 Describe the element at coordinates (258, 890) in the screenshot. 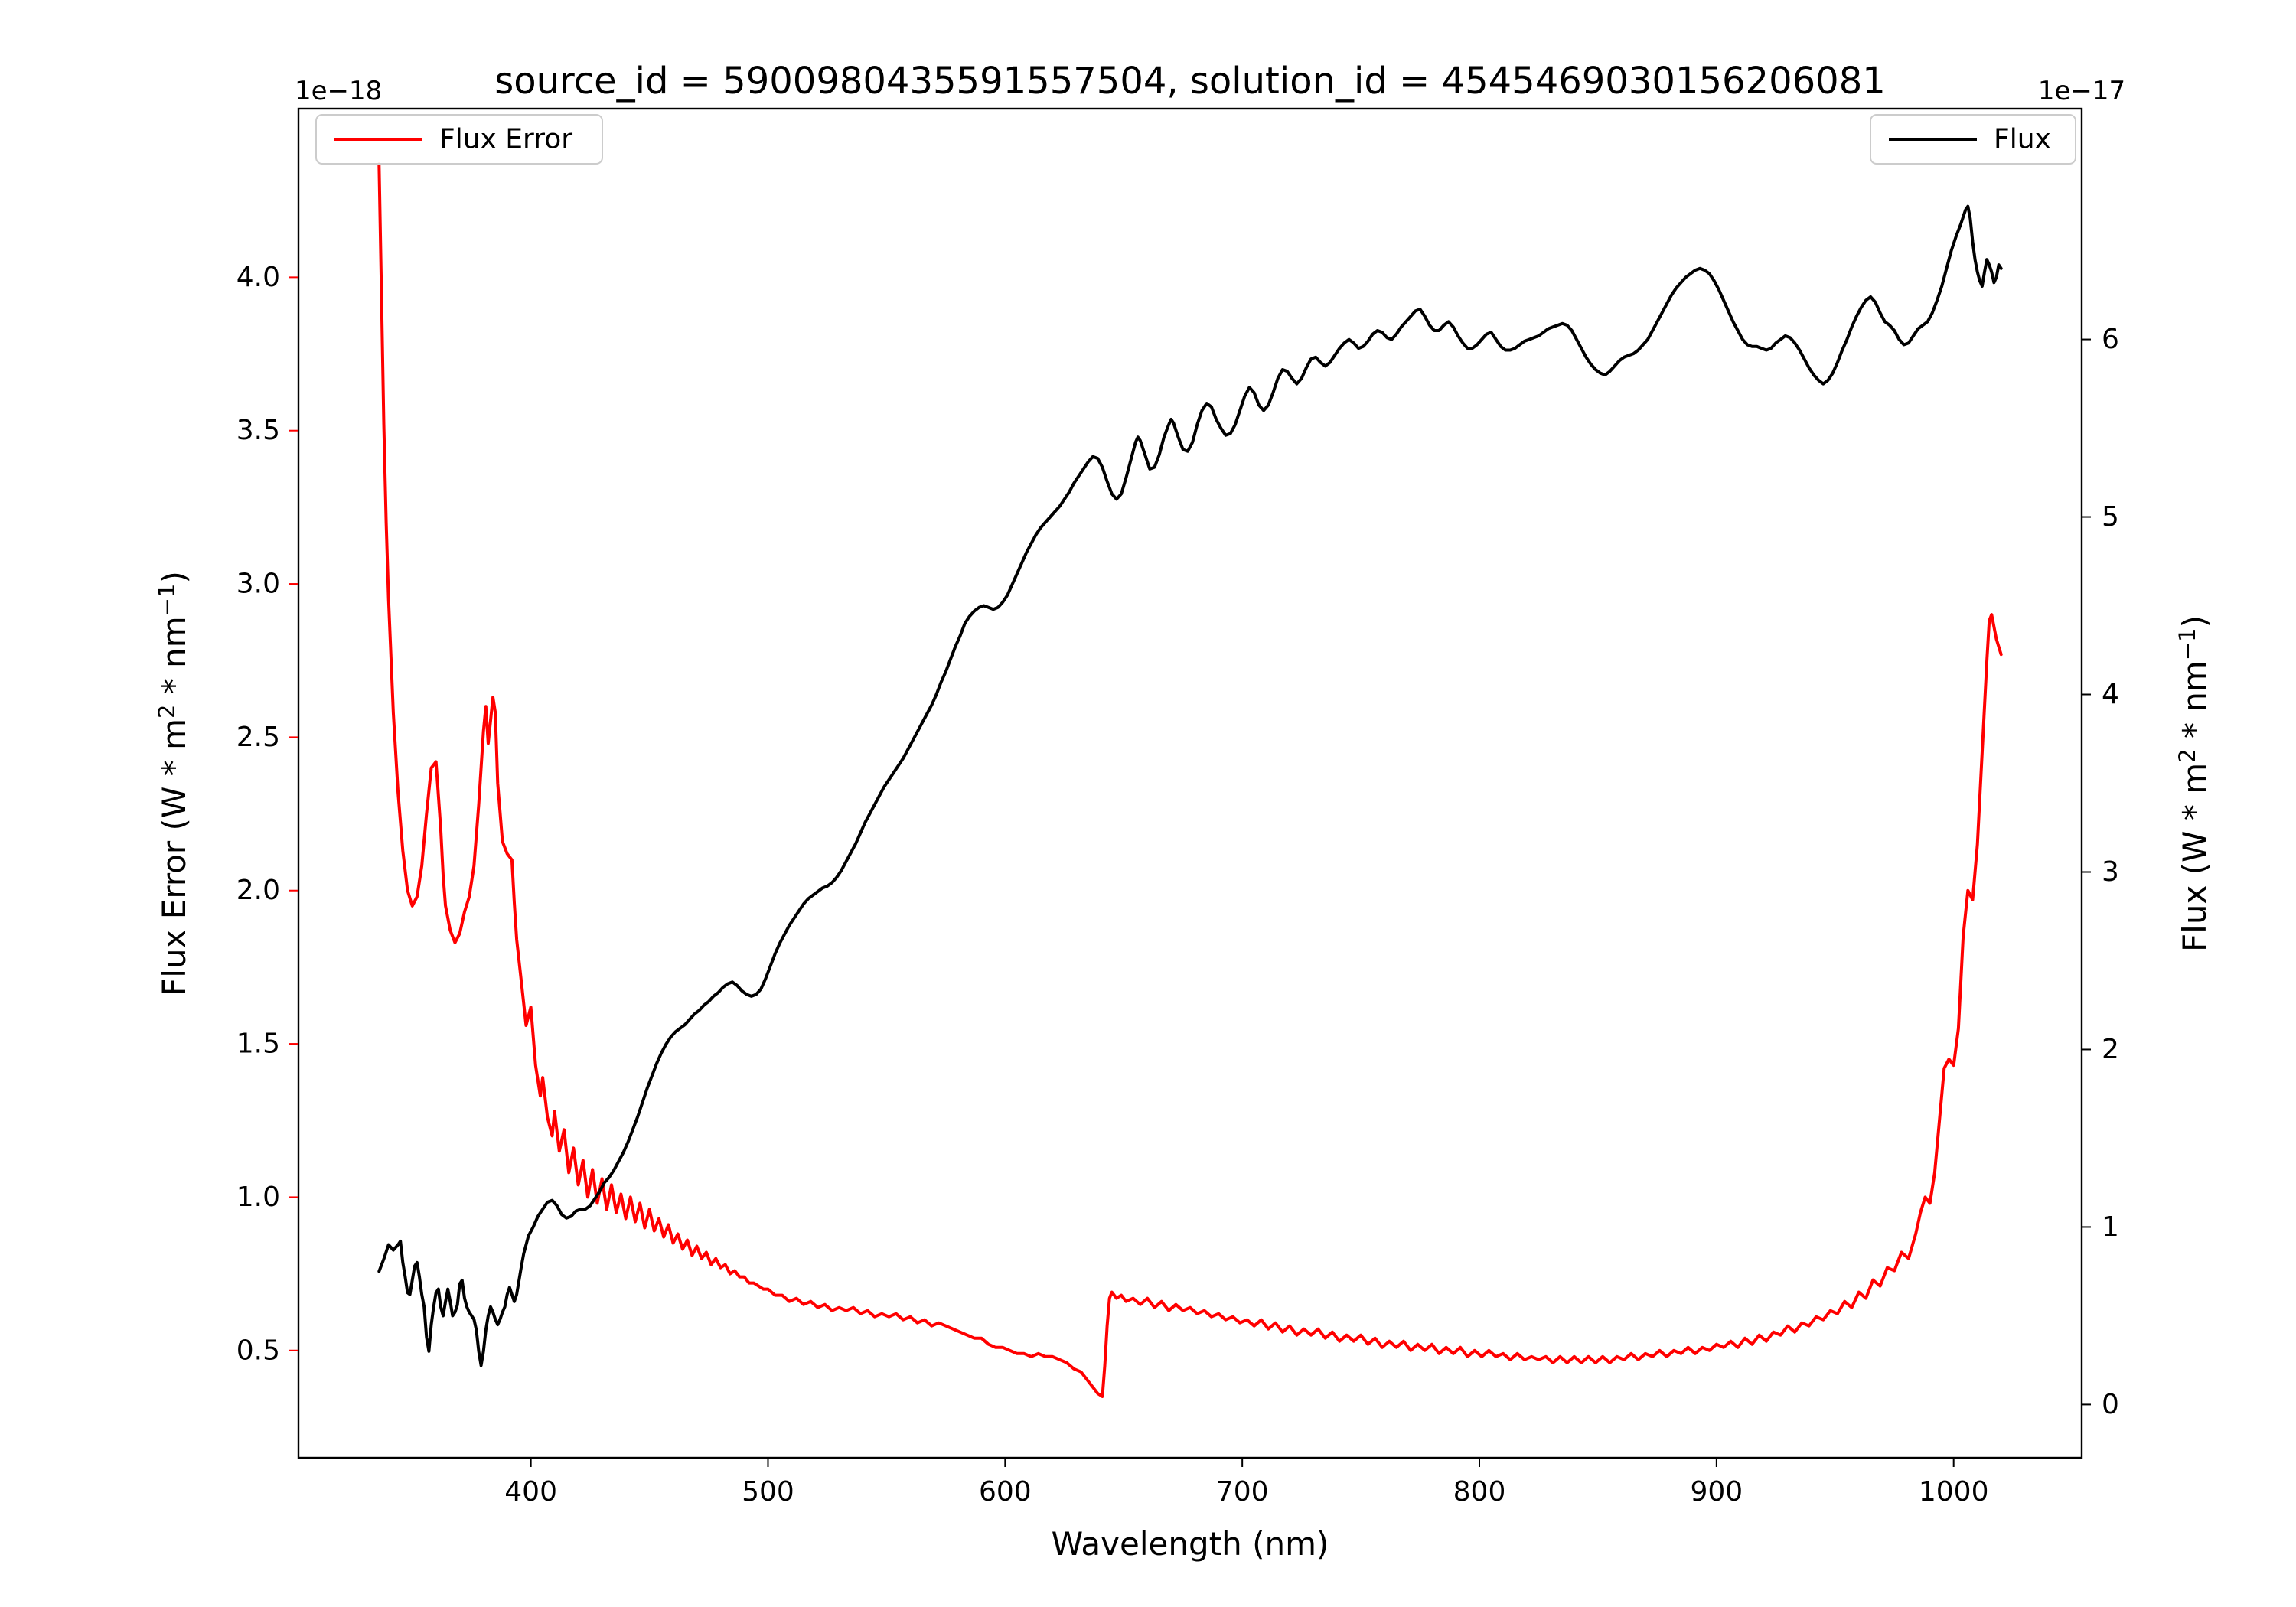

I see `y-left-tick-label: 2.0` at that location.